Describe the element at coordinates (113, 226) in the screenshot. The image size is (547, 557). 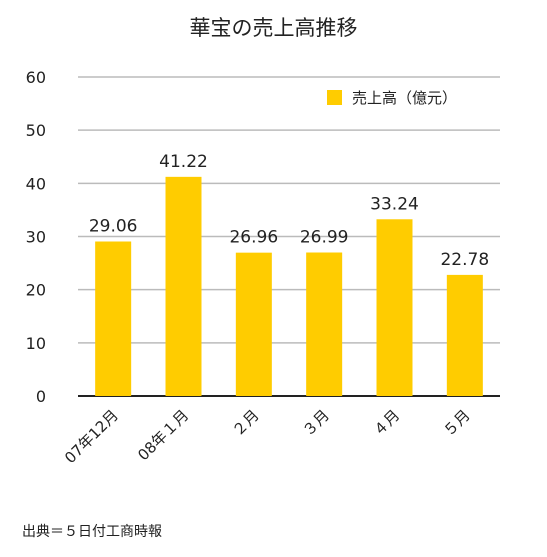
I see `bar-value-label: 29.06` at that location.